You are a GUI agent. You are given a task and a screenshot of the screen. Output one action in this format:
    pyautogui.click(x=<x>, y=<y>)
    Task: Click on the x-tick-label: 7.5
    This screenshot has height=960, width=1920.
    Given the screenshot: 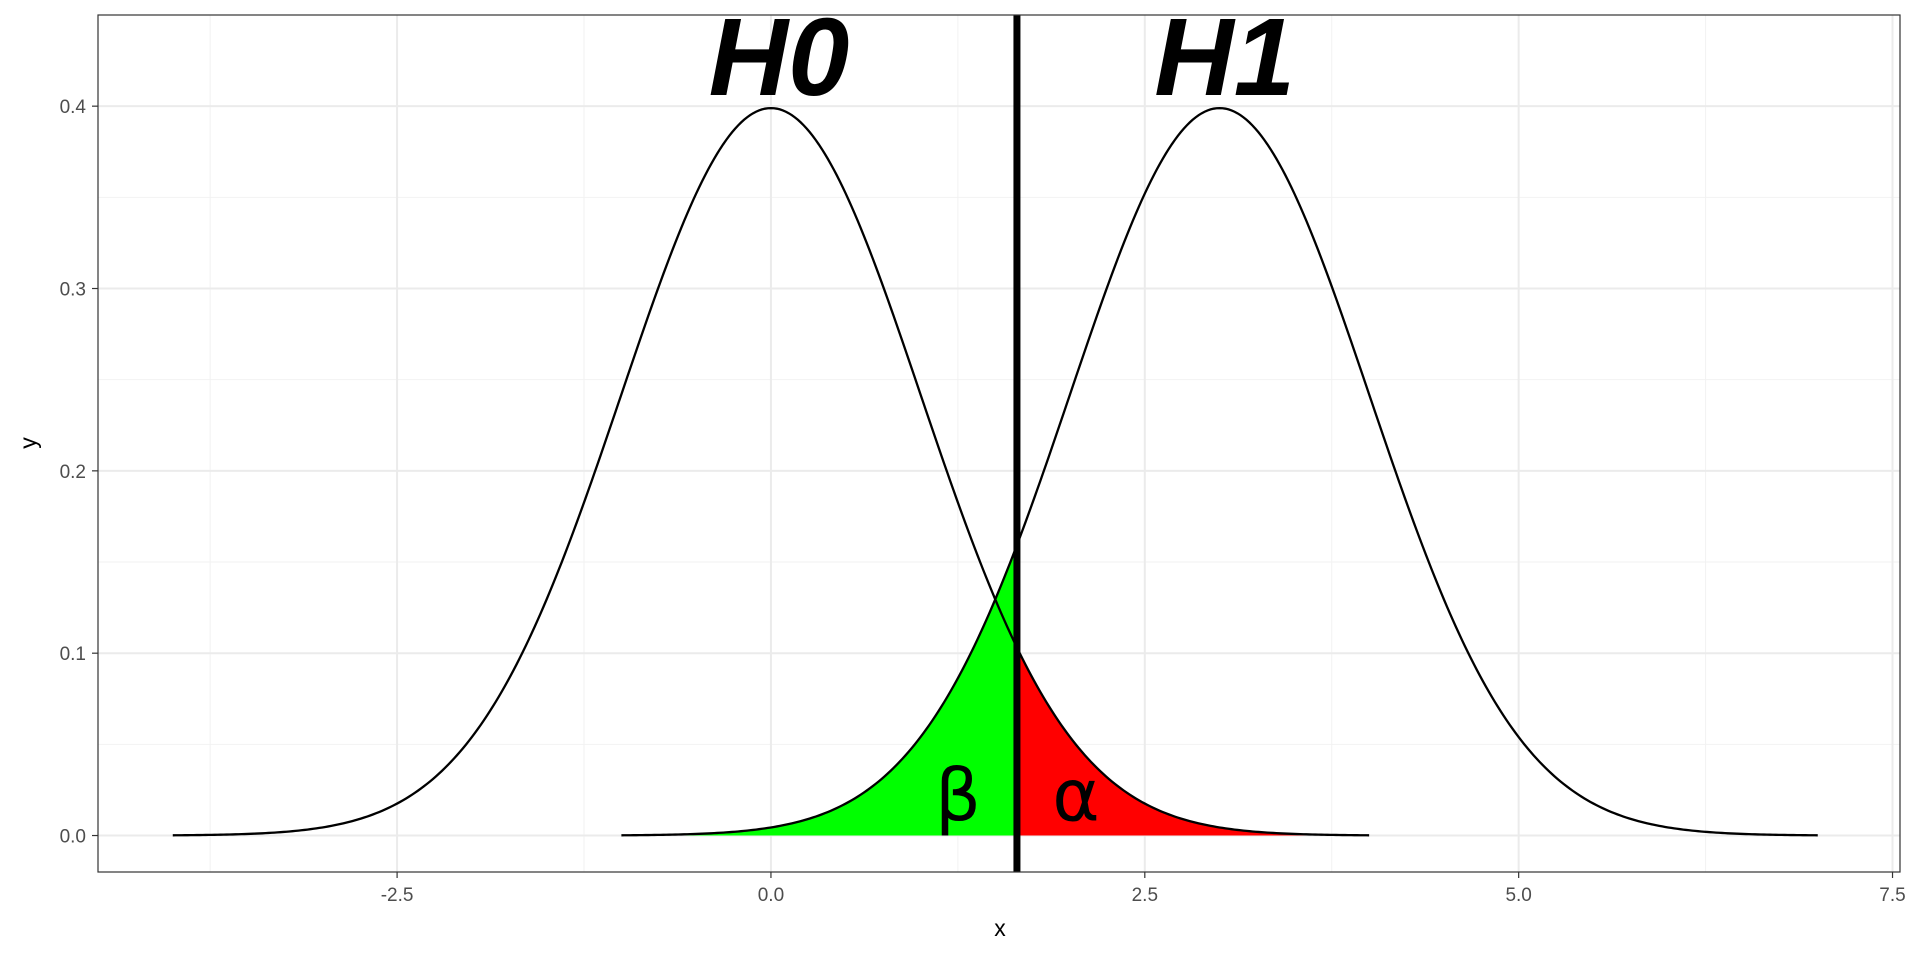 What is the action you would take?
    pyautogui.click(x=1892, y=895)
    